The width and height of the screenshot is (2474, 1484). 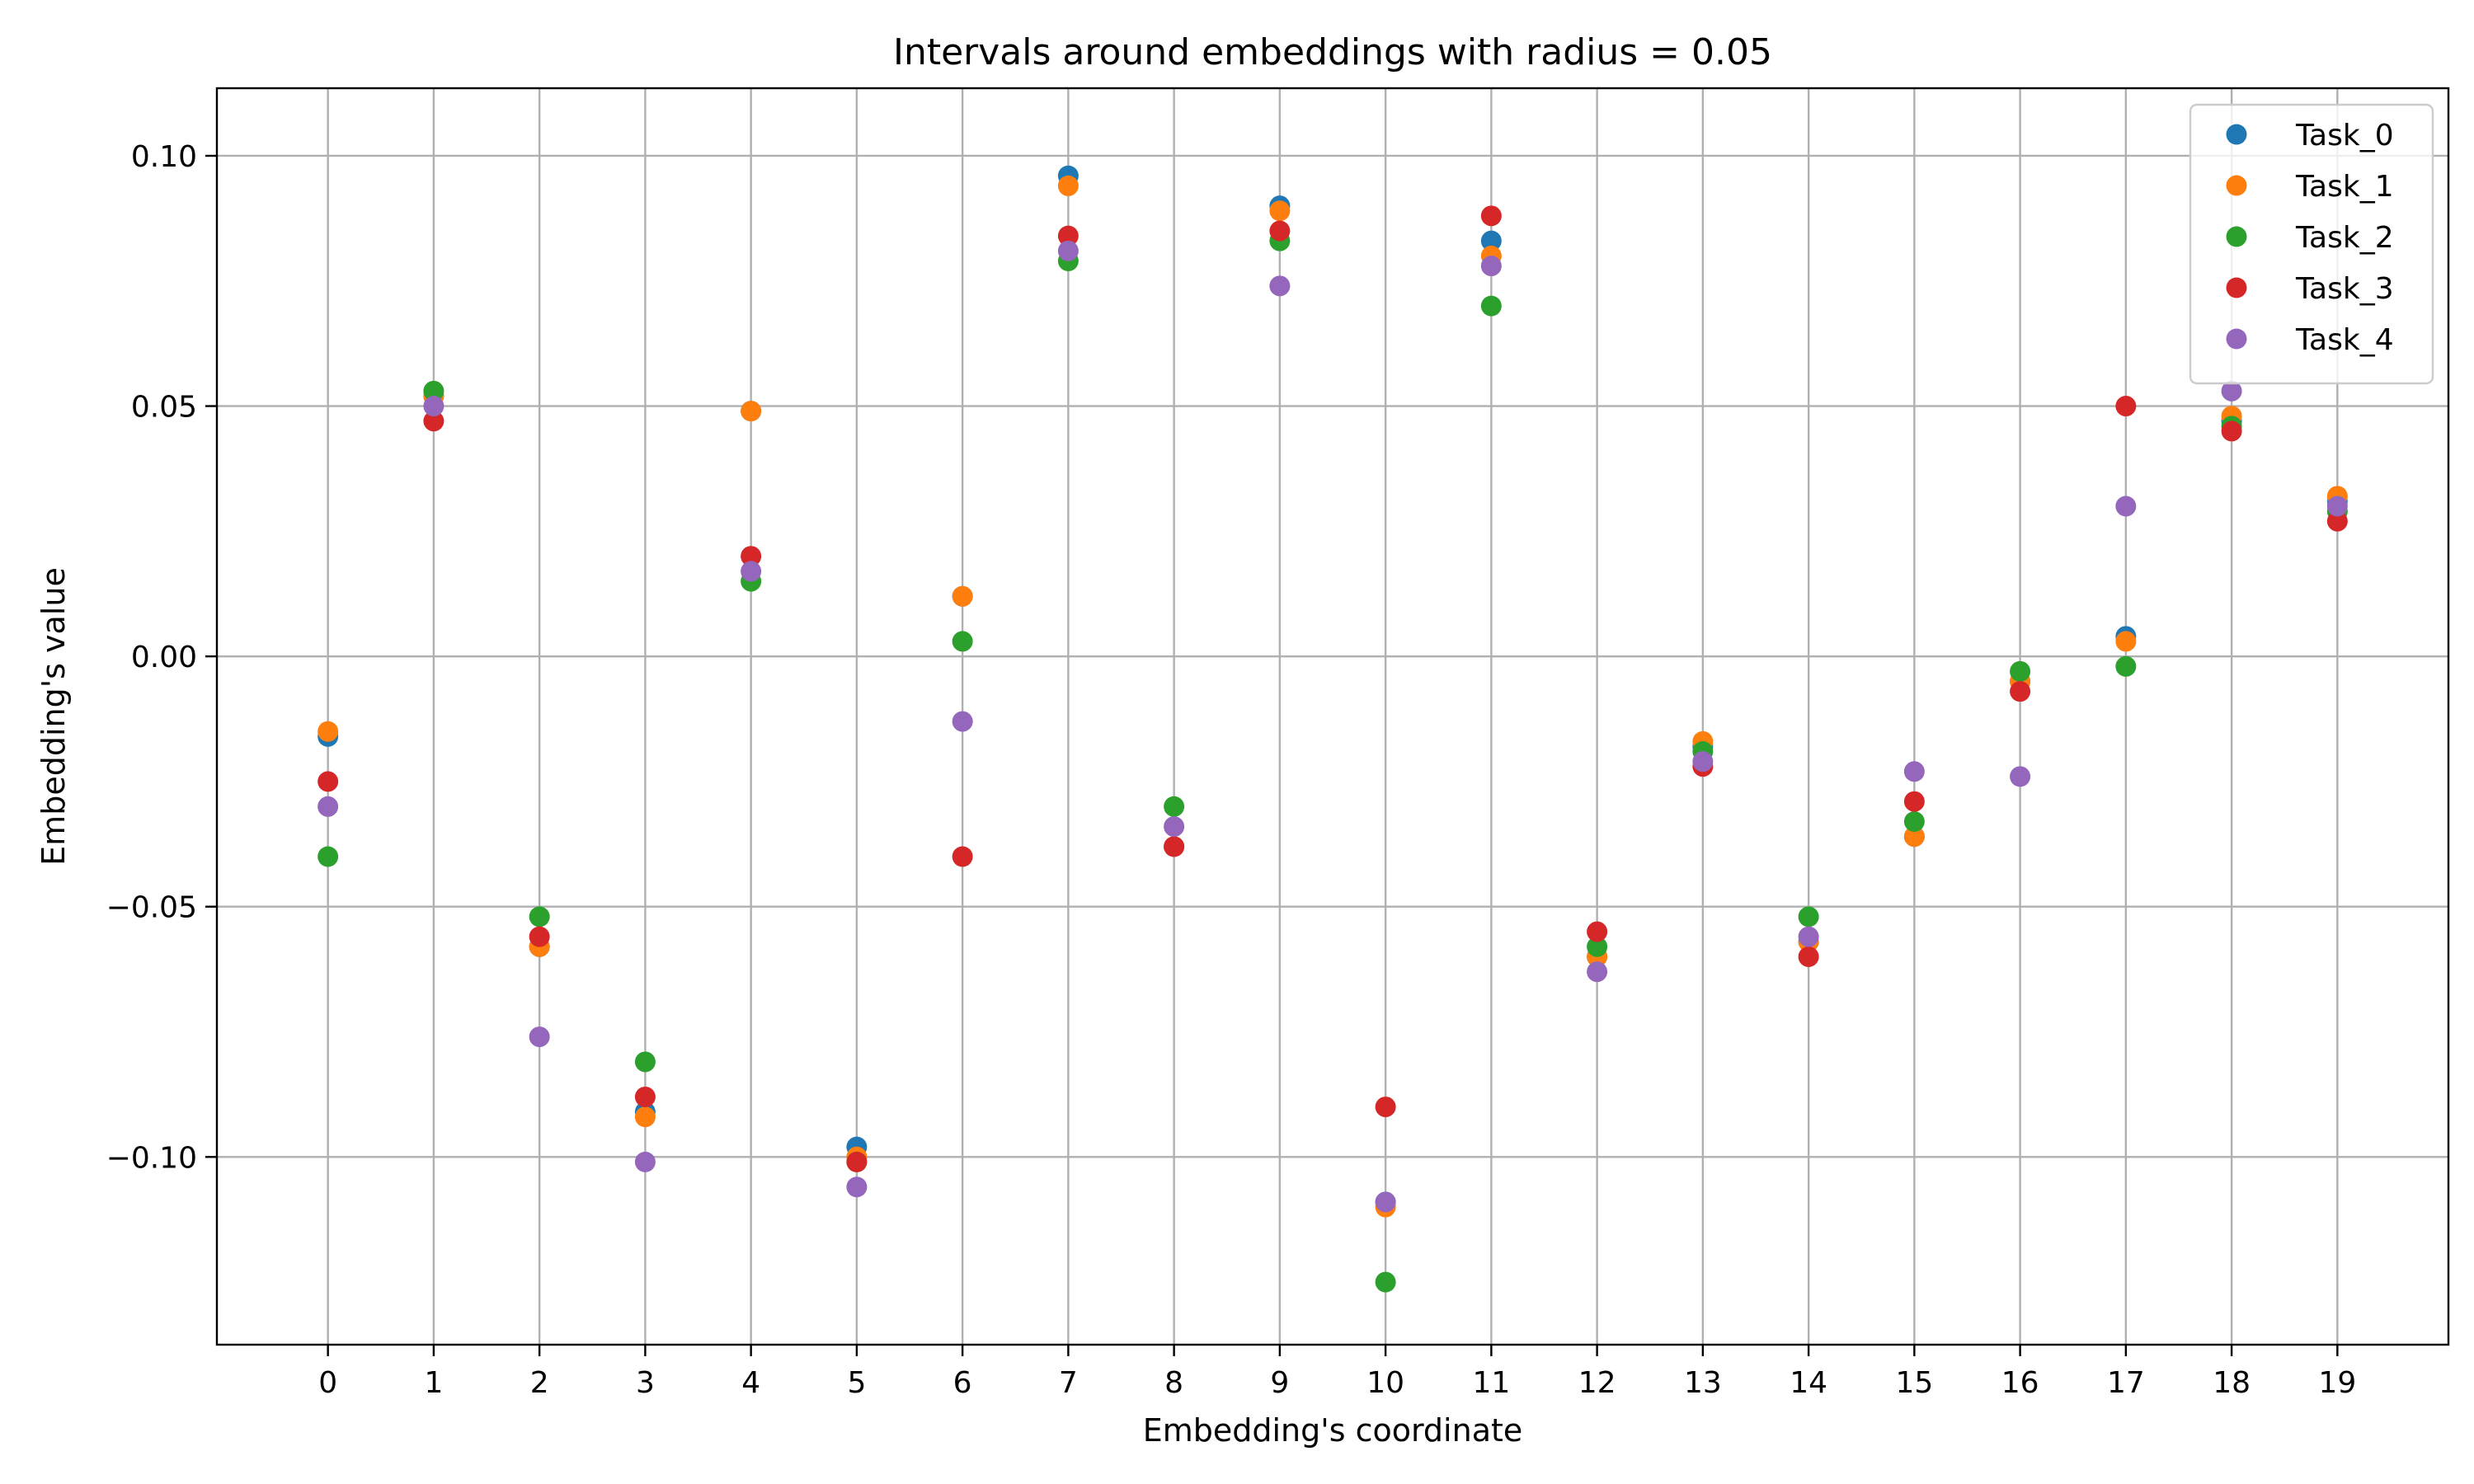 I want to click on x-tick-label: 10, so click(x=1385, y=1383).